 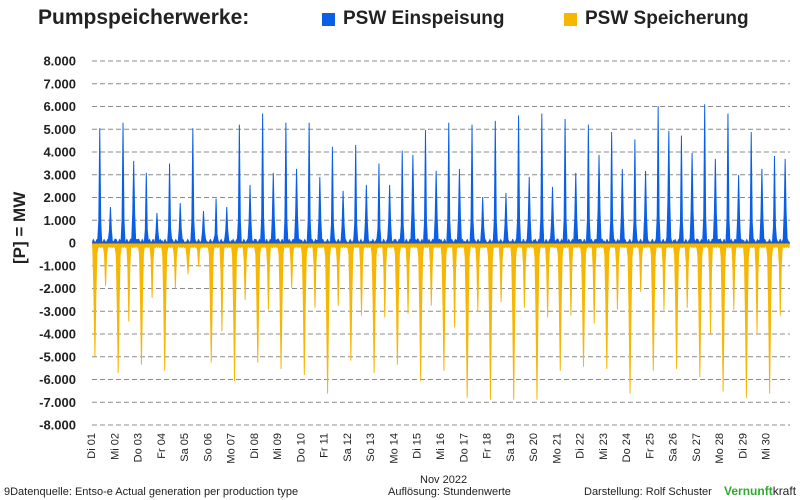 I want to click on x-tick-label: Fr 18, so click(x=488, y=446).